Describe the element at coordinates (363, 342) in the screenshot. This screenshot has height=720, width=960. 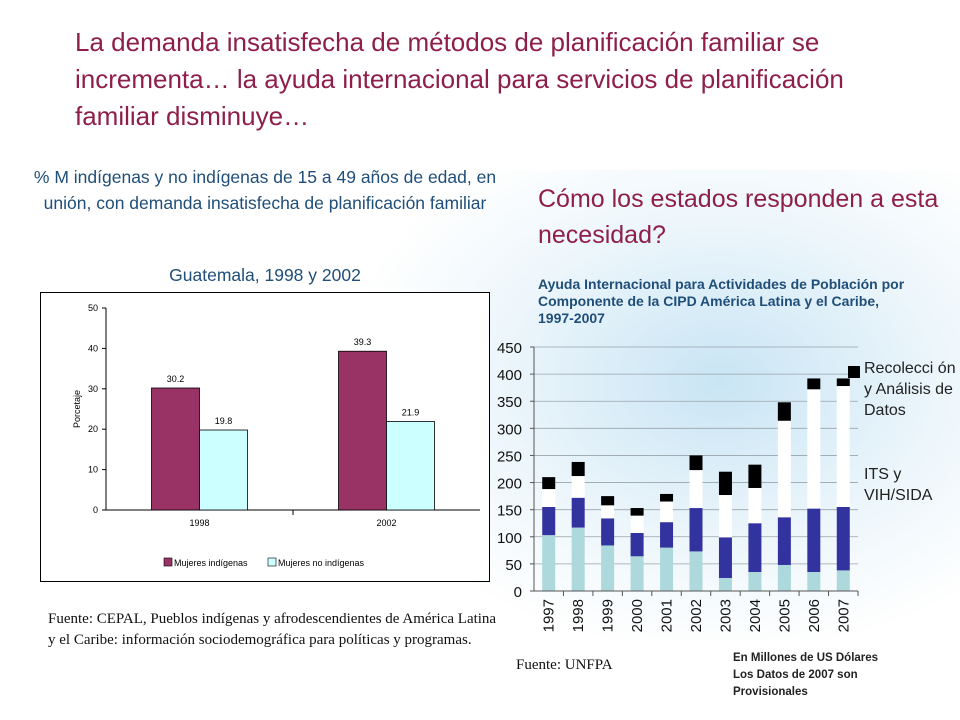
I see `left-data-label: 39.3` at that location.